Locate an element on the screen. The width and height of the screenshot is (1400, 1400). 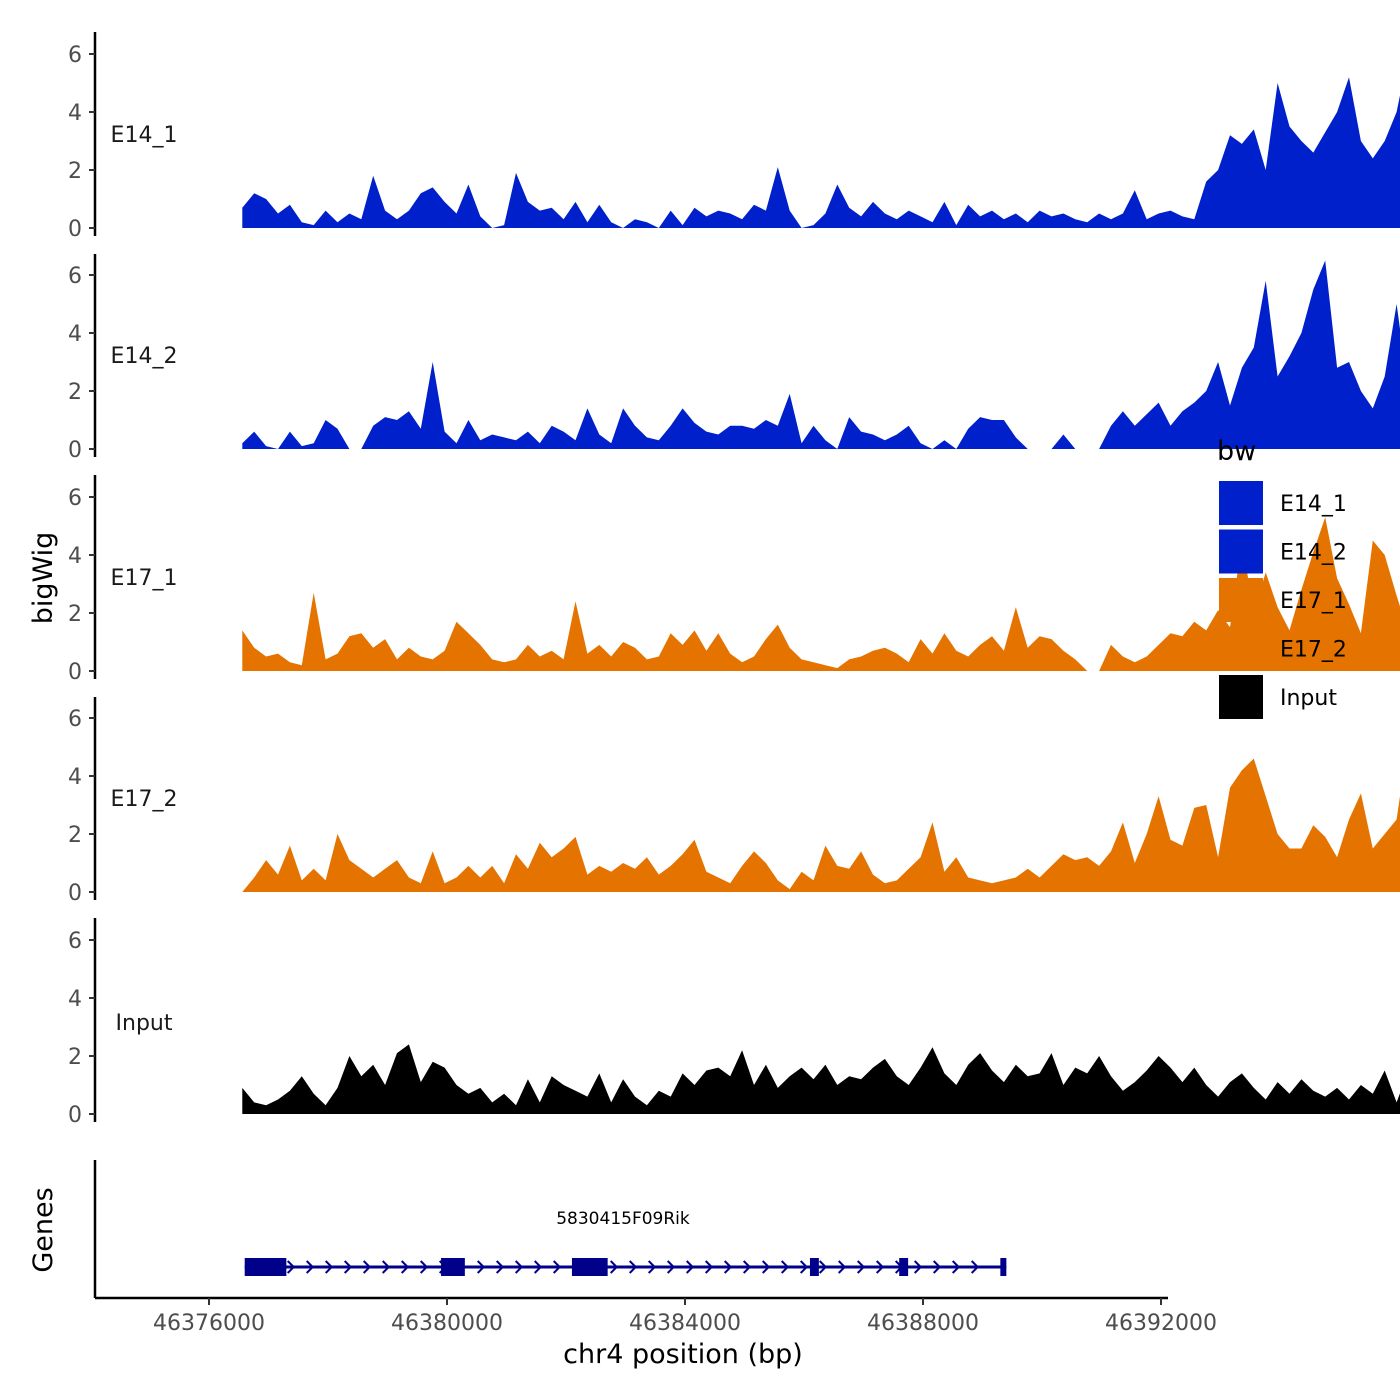
track-label: E14_1 is located at coordinates (144, 135).